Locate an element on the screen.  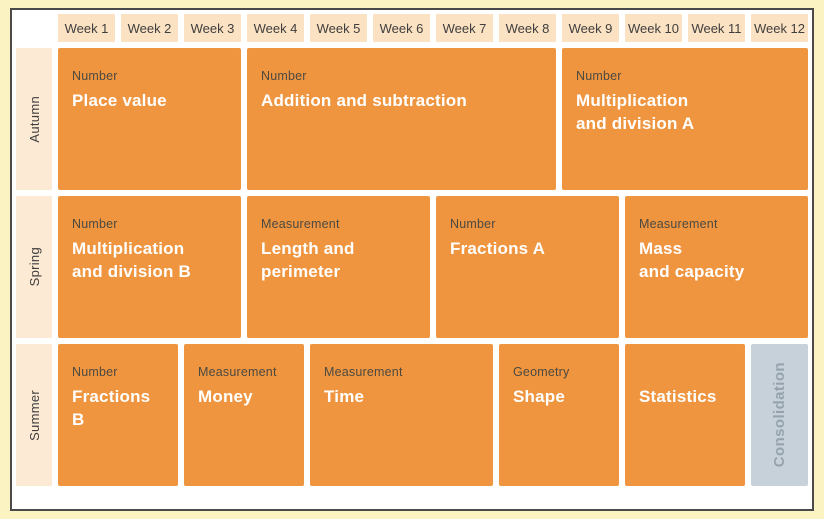
block-multiplication-and-division-b: Number Multiplication and division B is located at coordinates (149, 267).